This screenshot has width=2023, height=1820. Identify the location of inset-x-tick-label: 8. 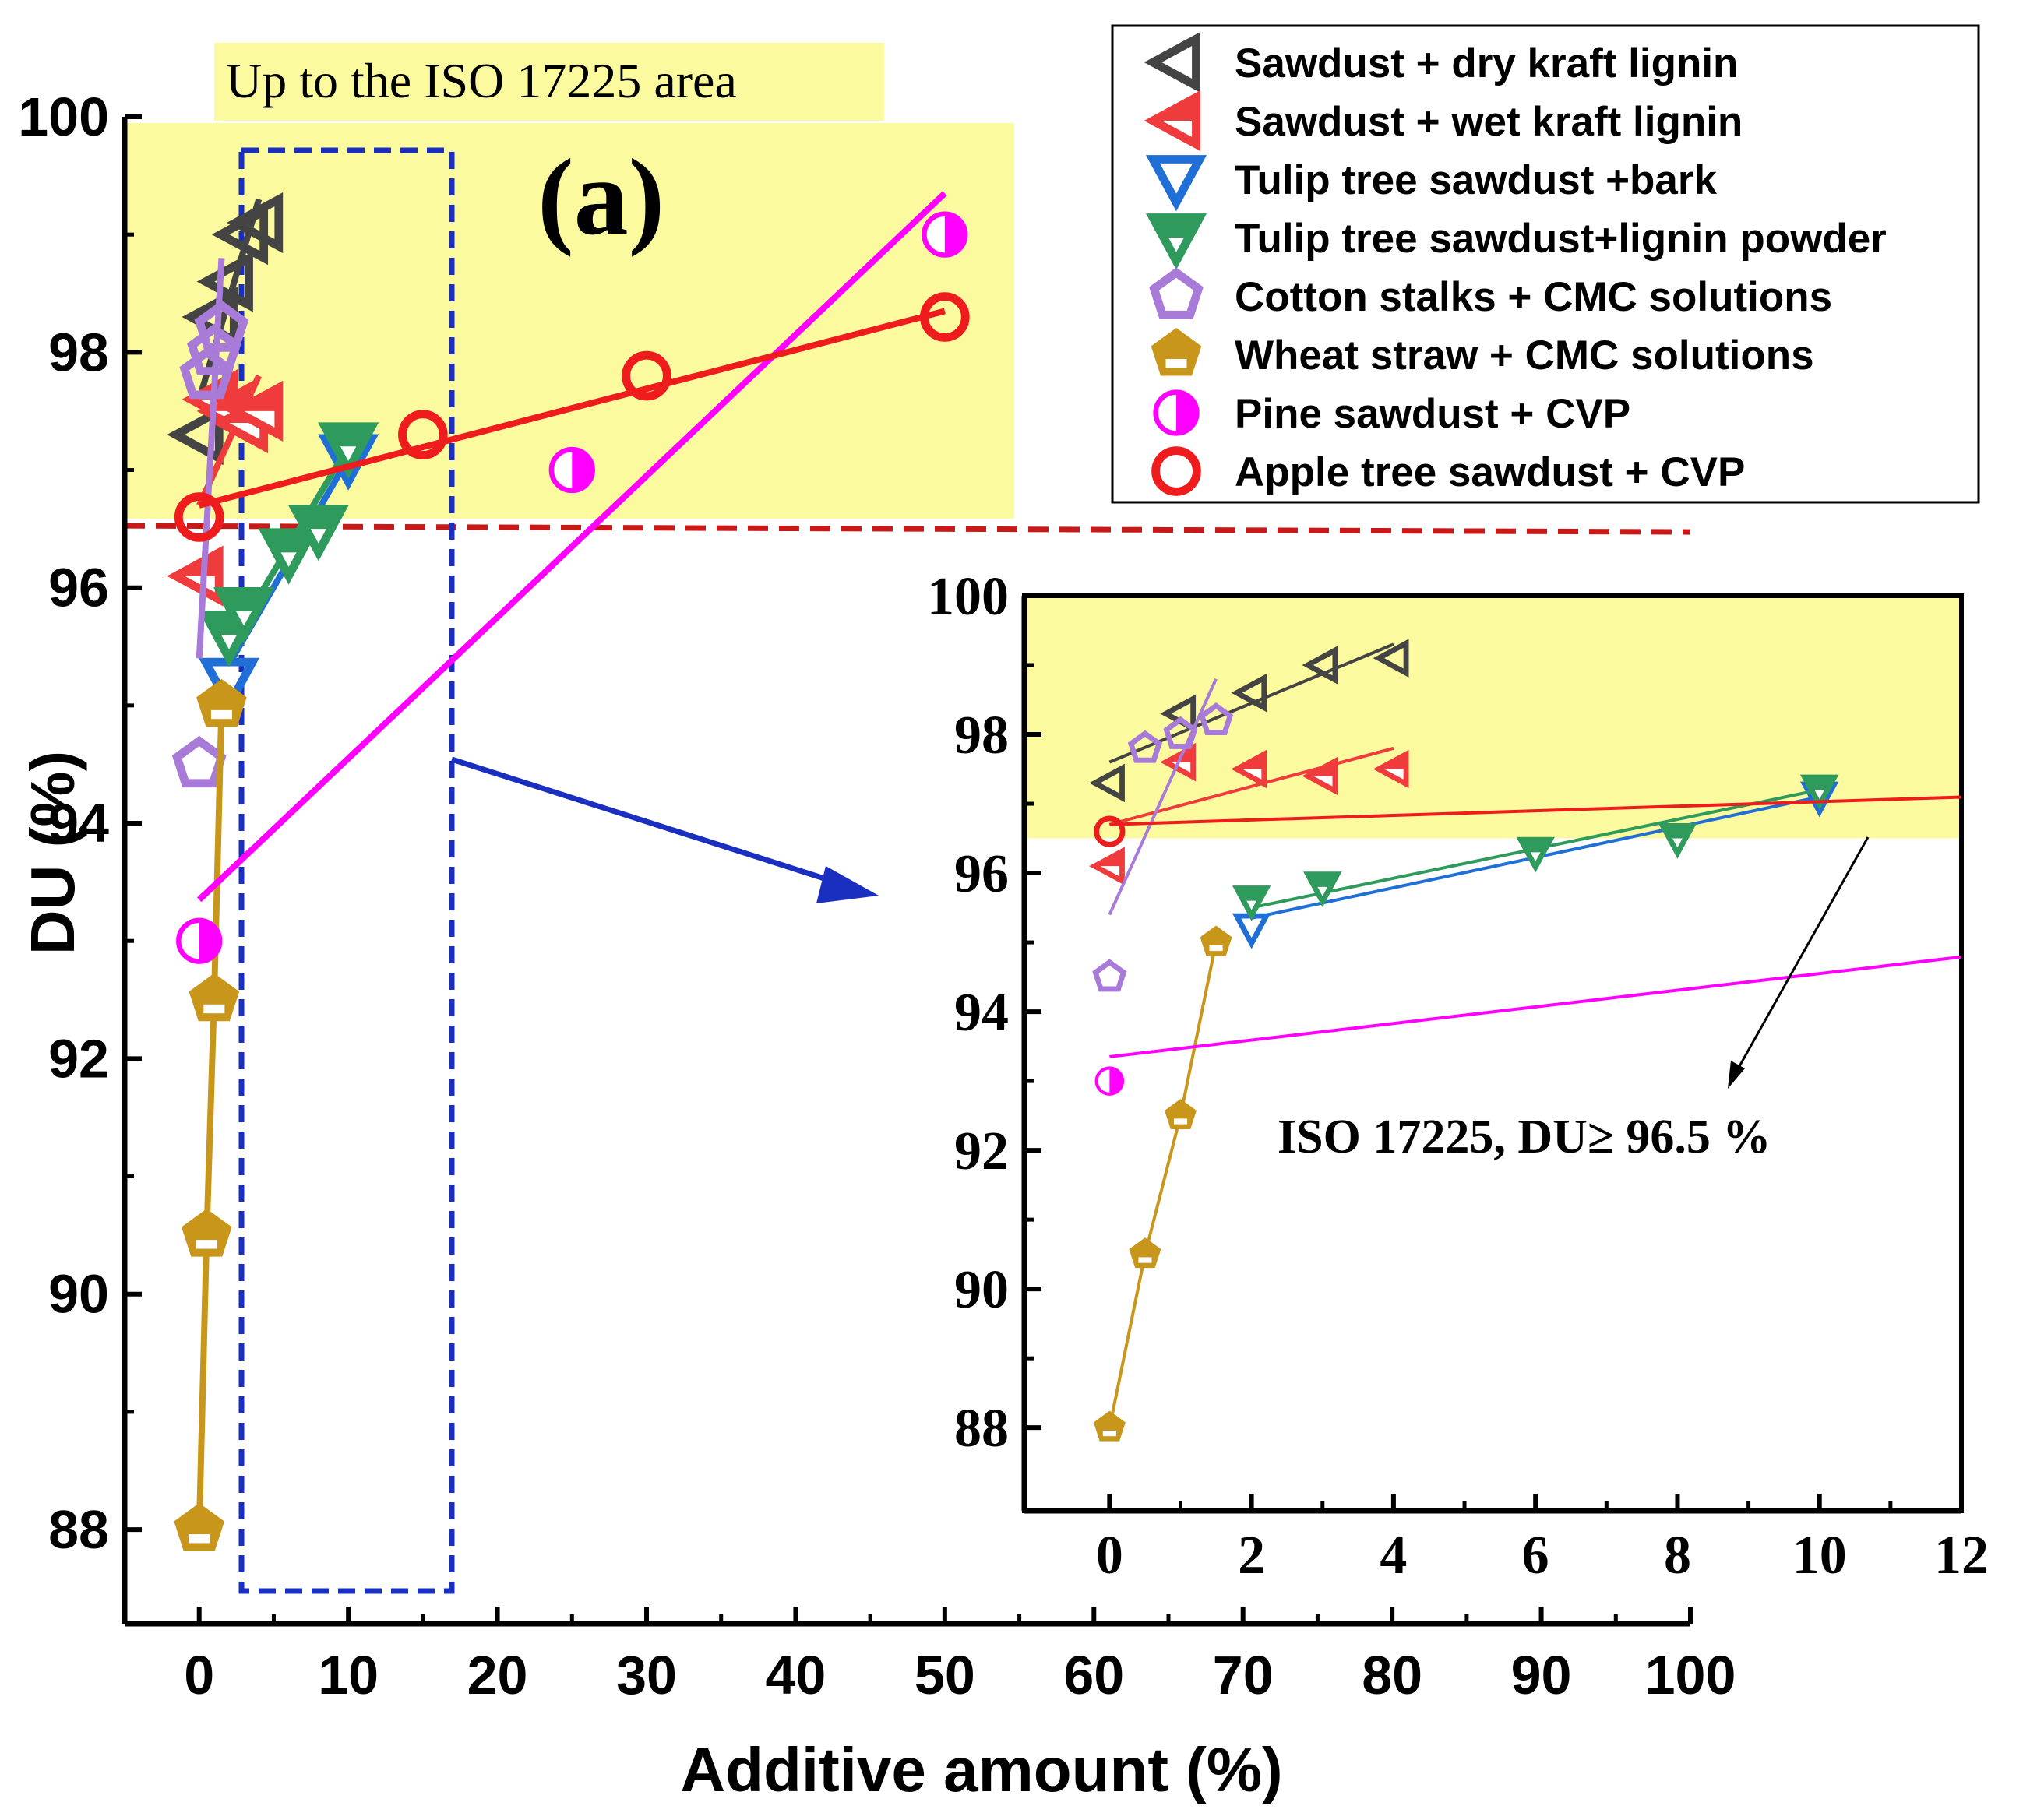
(1677, 1556).